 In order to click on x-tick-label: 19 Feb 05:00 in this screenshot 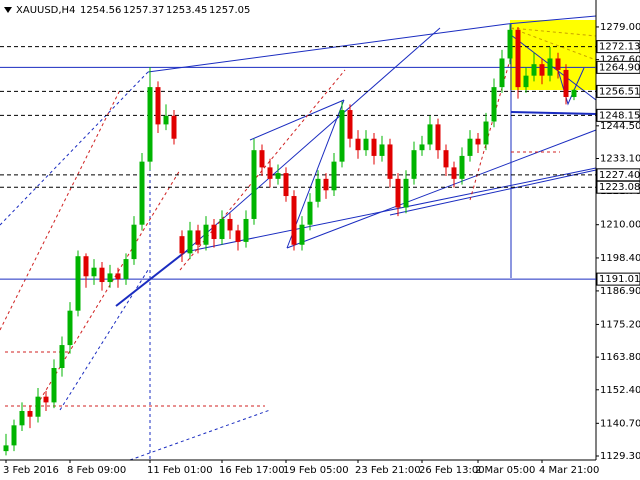, I will do `click(316, 470)`.